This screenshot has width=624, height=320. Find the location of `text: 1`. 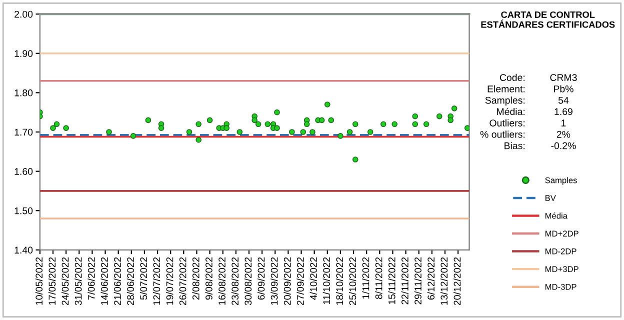

text: 1 is located at coordinates (564, 123).